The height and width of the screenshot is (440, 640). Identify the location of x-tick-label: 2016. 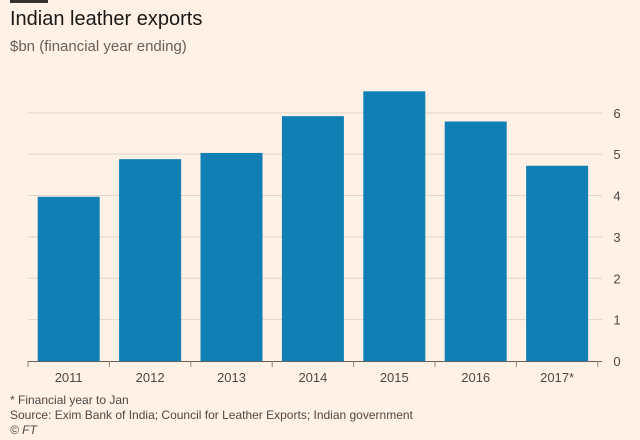
(475, 377).